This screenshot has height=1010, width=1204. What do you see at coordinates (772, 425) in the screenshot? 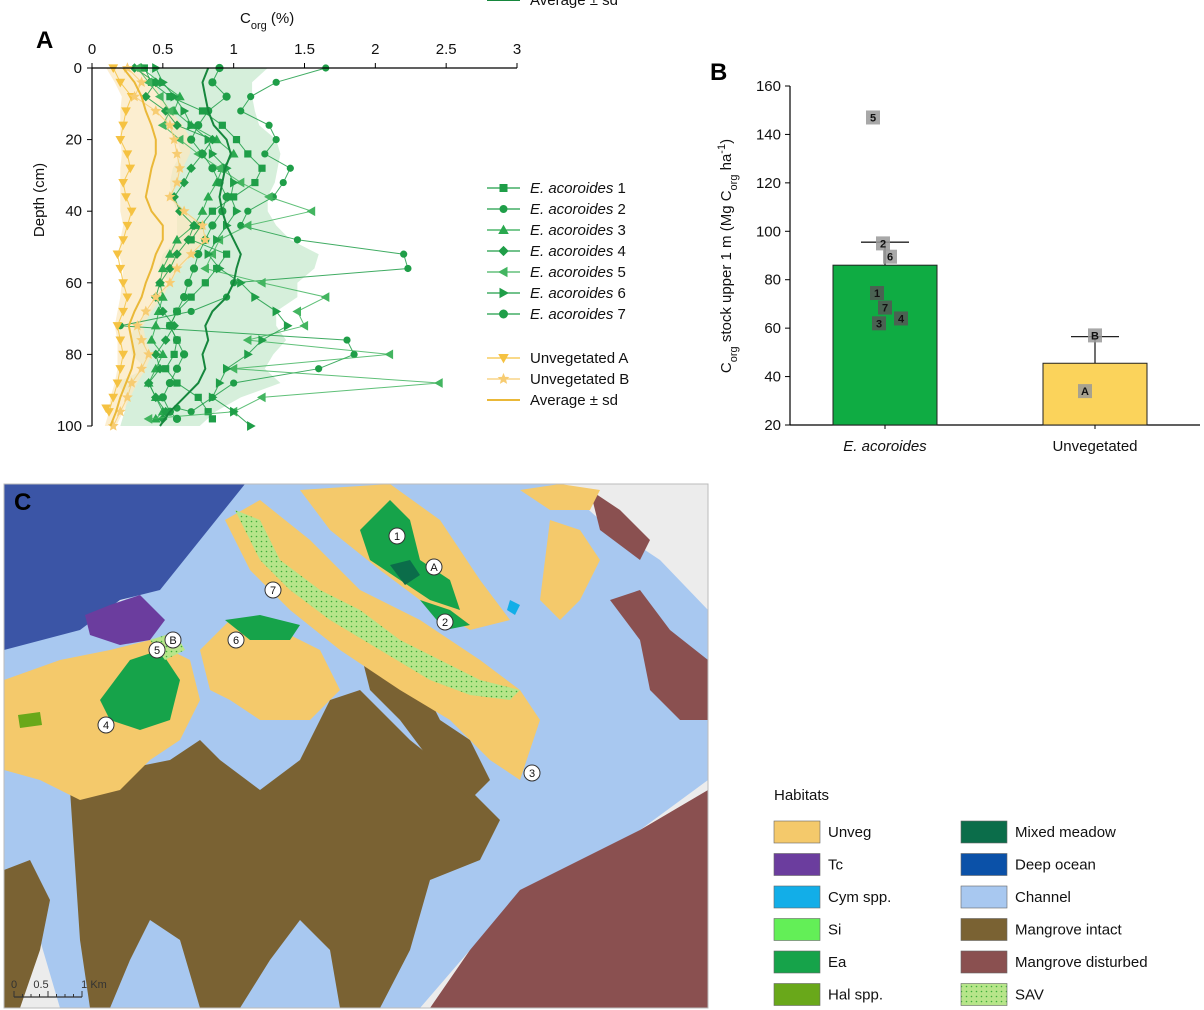
I see `panel-b-y-tick-label: 20` at bounding box center [772, 425].